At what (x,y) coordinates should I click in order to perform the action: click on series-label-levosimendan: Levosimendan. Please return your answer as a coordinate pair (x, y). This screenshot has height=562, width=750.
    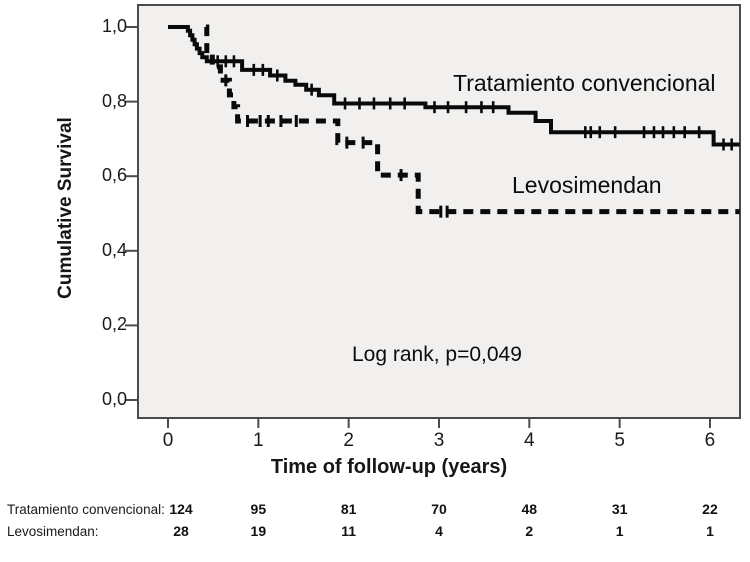
    Looking at the image, I should click on (587, 185).